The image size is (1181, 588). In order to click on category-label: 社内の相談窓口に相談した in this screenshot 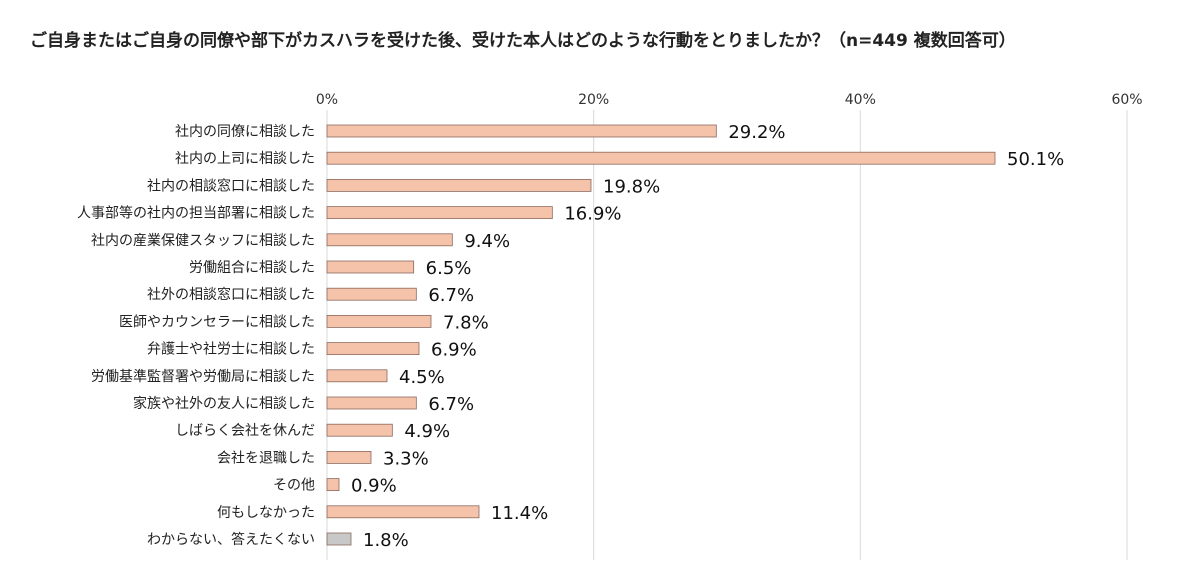, I will do `click(231, 185)`.